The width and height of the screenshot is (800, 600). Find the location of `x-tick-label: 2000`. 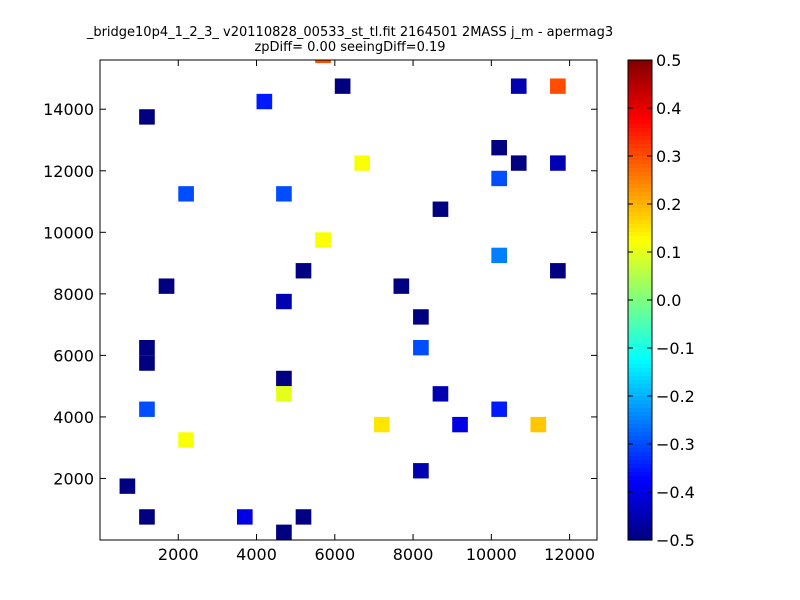

x-tick-label: 2000 is located at coordinates (178, 554).